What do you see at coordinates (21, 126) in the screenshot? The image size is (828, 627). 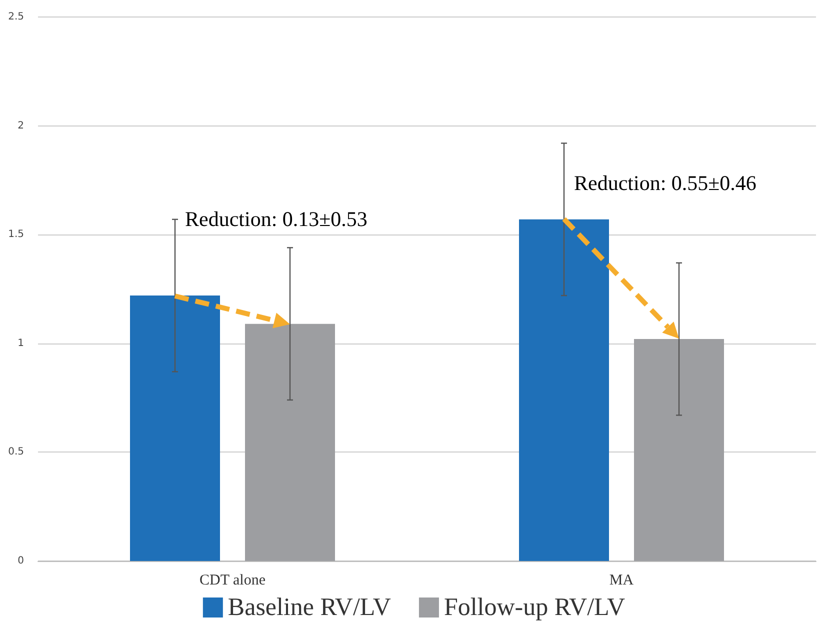 I see `y-tick-label: 2` at bounding box center [21, 126].